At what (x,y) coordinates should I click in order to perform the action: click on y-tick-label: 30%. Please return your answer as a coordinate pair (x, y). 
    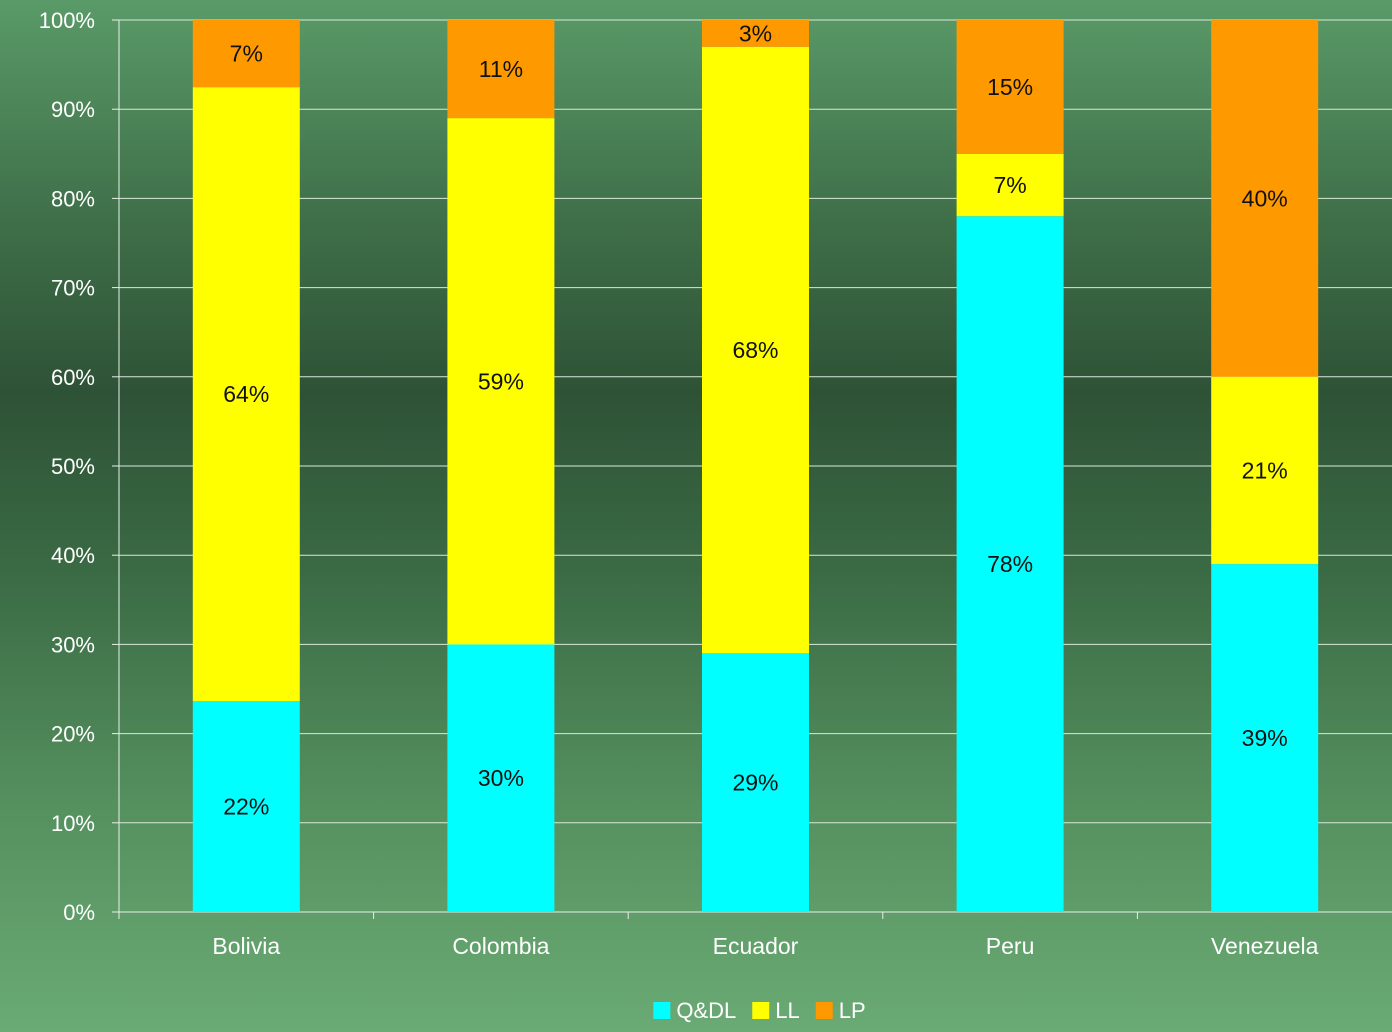
    Looking at the image, I should click on (73, 644).